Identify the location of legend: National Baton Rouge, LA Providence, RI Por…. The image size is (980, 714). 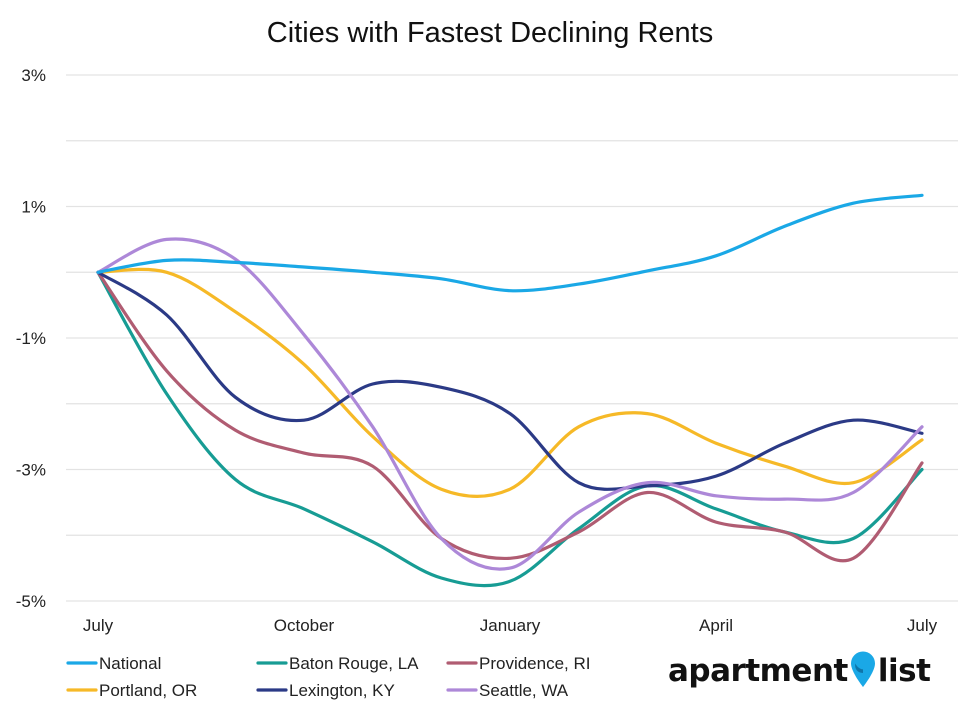
(328, 677).